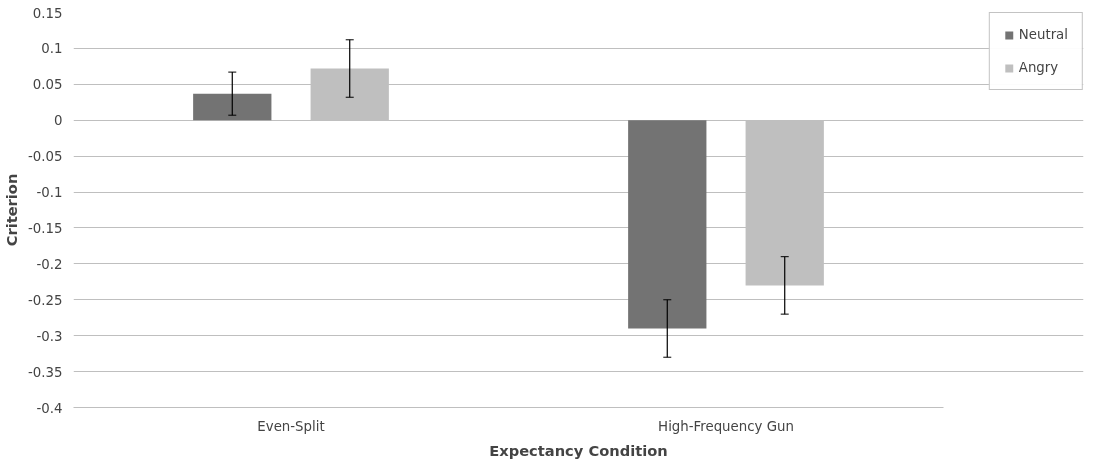  I want to click on y-tick-label: -0.3, so click(49, 336).